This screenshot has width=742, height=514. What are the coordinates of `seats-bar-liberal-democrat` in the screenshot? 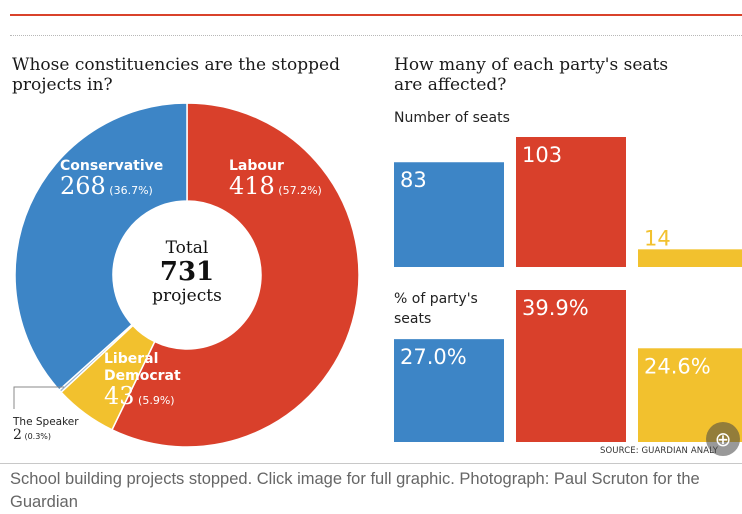 It's located at (690, 258).